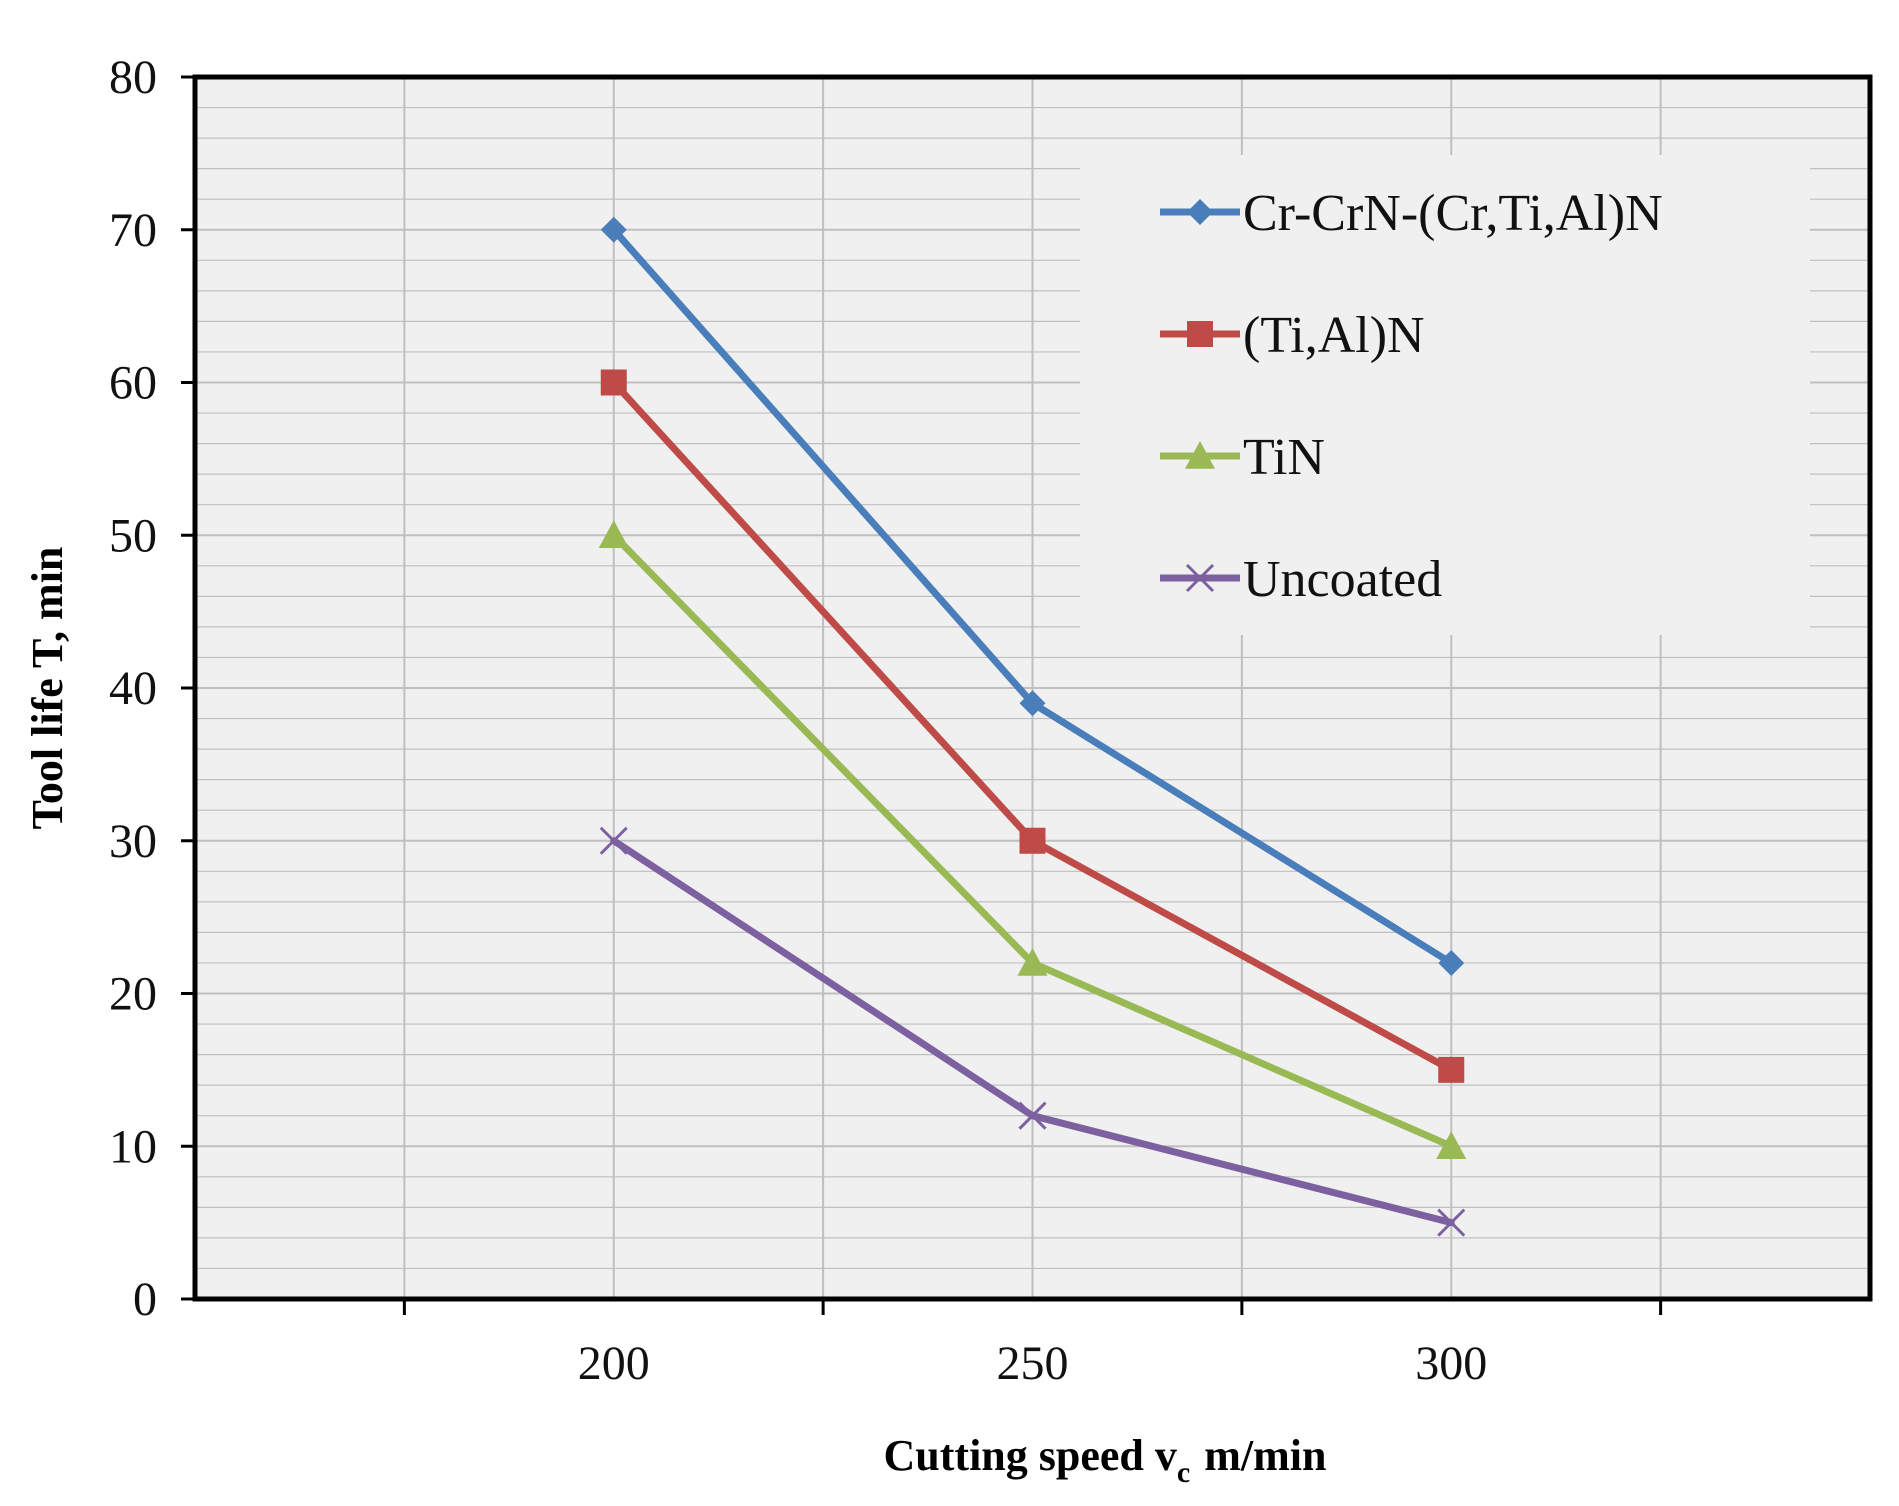 This screenshot has width=1899, height=1506. I want to click on x-axis-title-unit: m/min, so click(1265, 1455).